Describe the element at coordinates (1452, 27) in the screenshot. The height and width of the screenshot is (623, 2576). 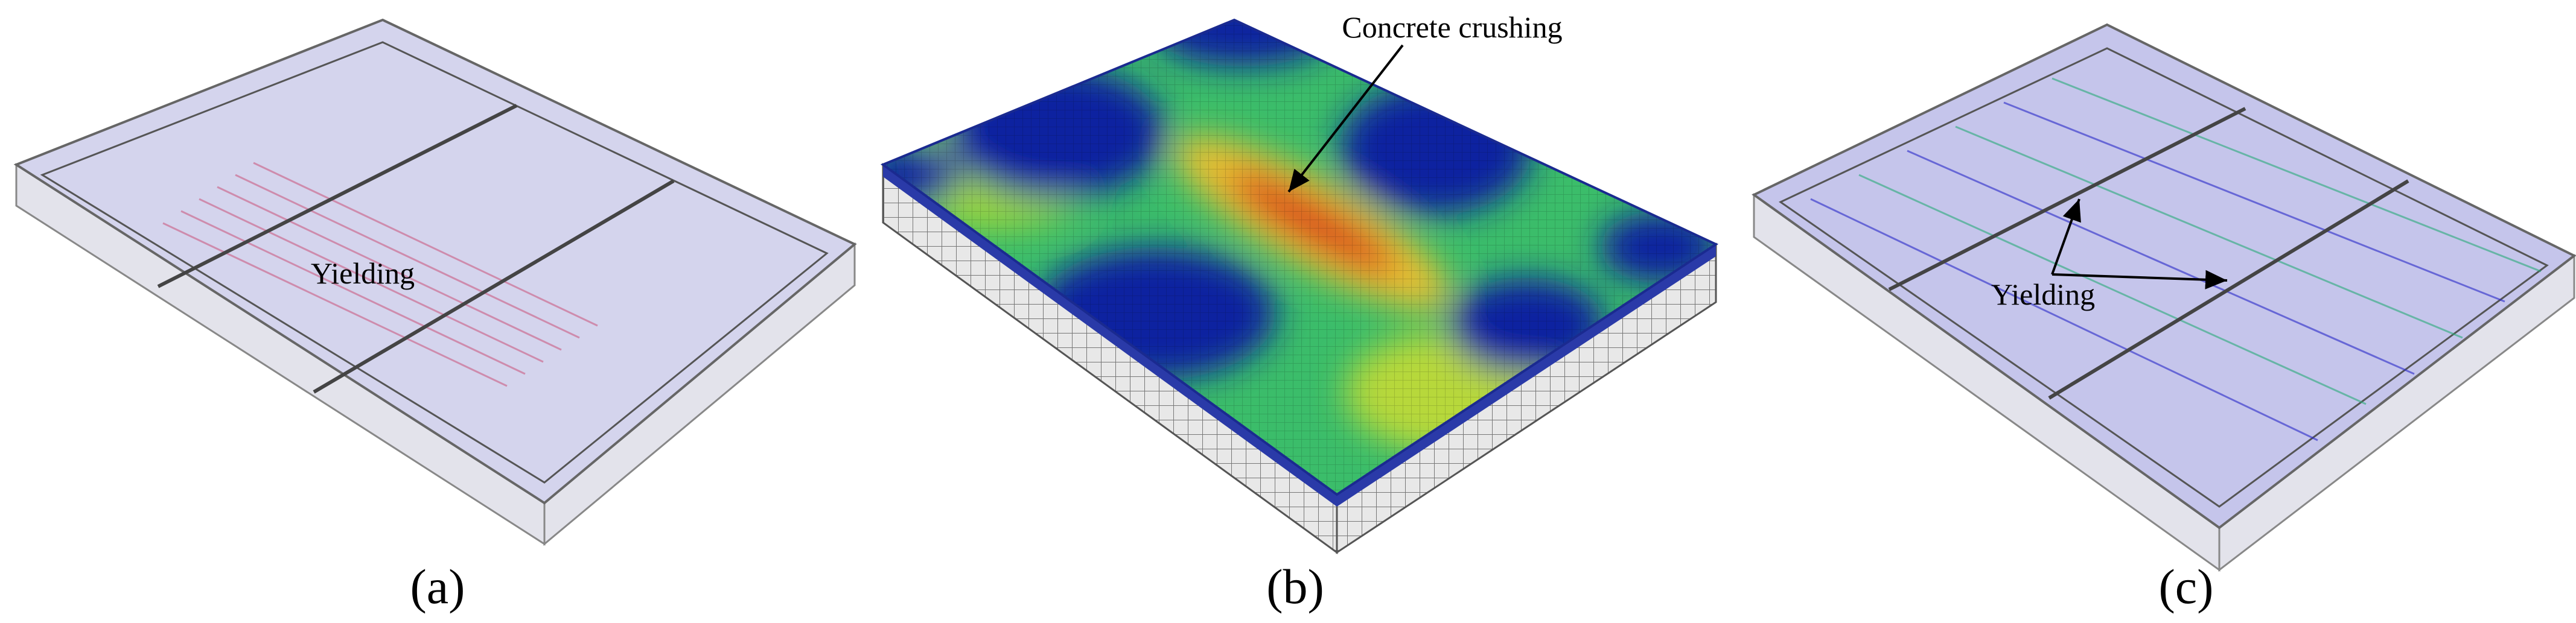
I see `annotation: Concrete crushing` at that location.